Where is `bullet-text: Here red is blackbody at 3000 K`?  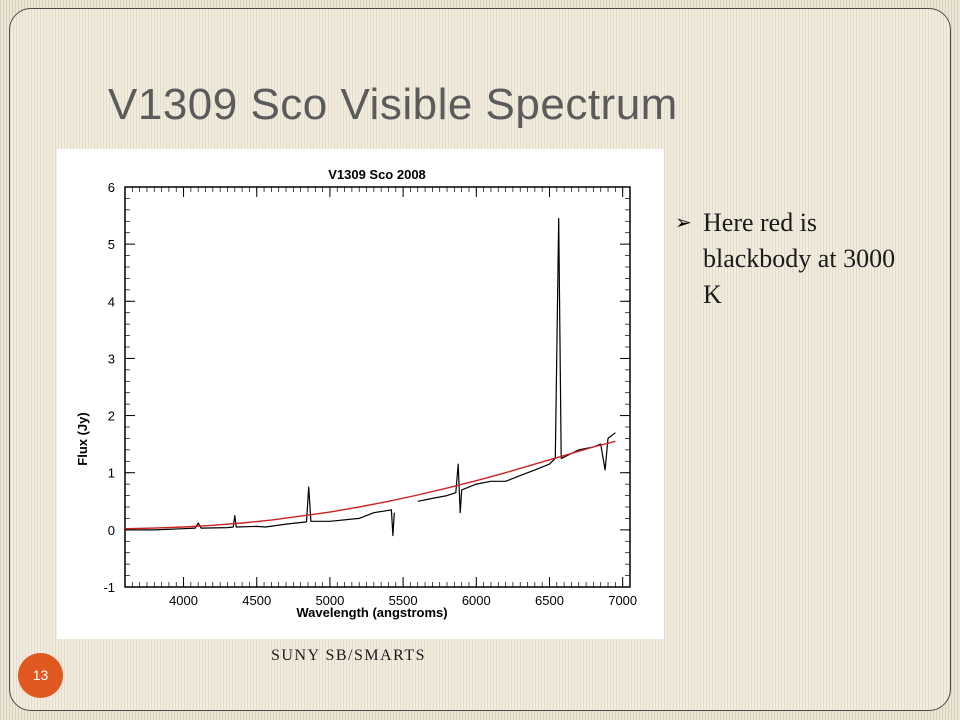 bullet-text: Here red is blackbody at 3000 K is located at coordinates (799, 258).